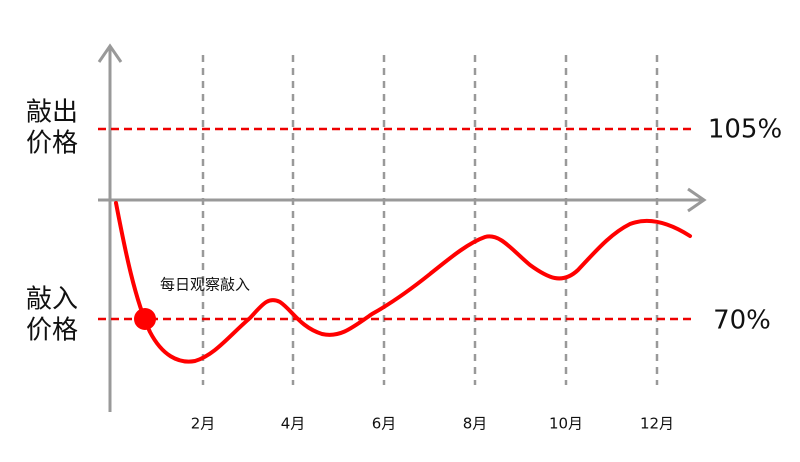  Describe the element at coordinates (52, 113) in the screenshot. I see `knock-out-label: 敲出` at that location.